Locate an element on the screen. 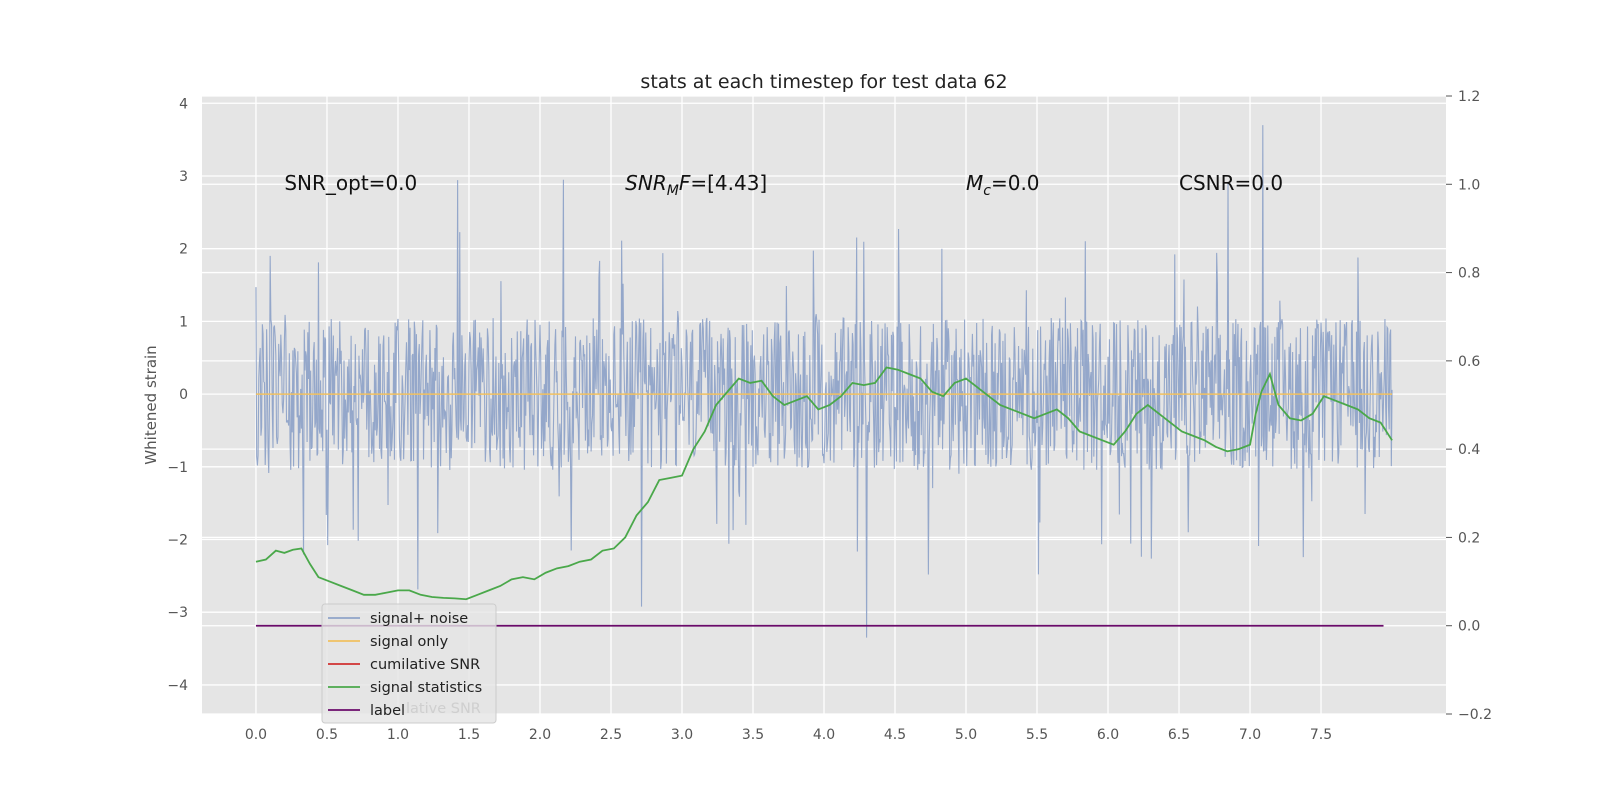 The height and width of the screenshot is (800, 1600). legend-entry: signal+ noise is located at coordinates (419, 619).